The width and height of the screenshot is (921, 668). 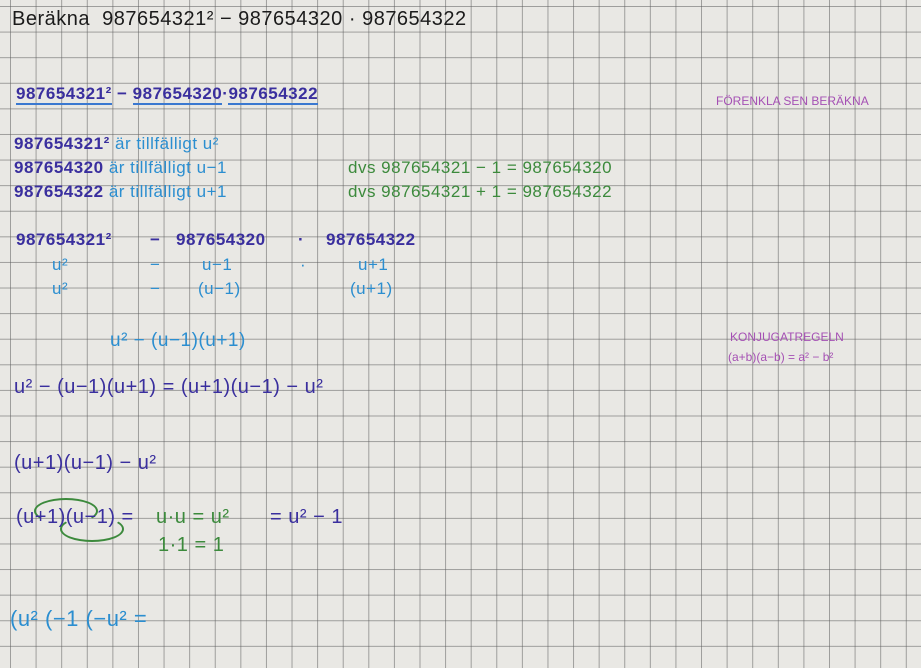 What do you see at coordinates (167, 143) in the screenshot?
I see `sub-text: är tillfälligt u²` at bounding box center [167, 143].